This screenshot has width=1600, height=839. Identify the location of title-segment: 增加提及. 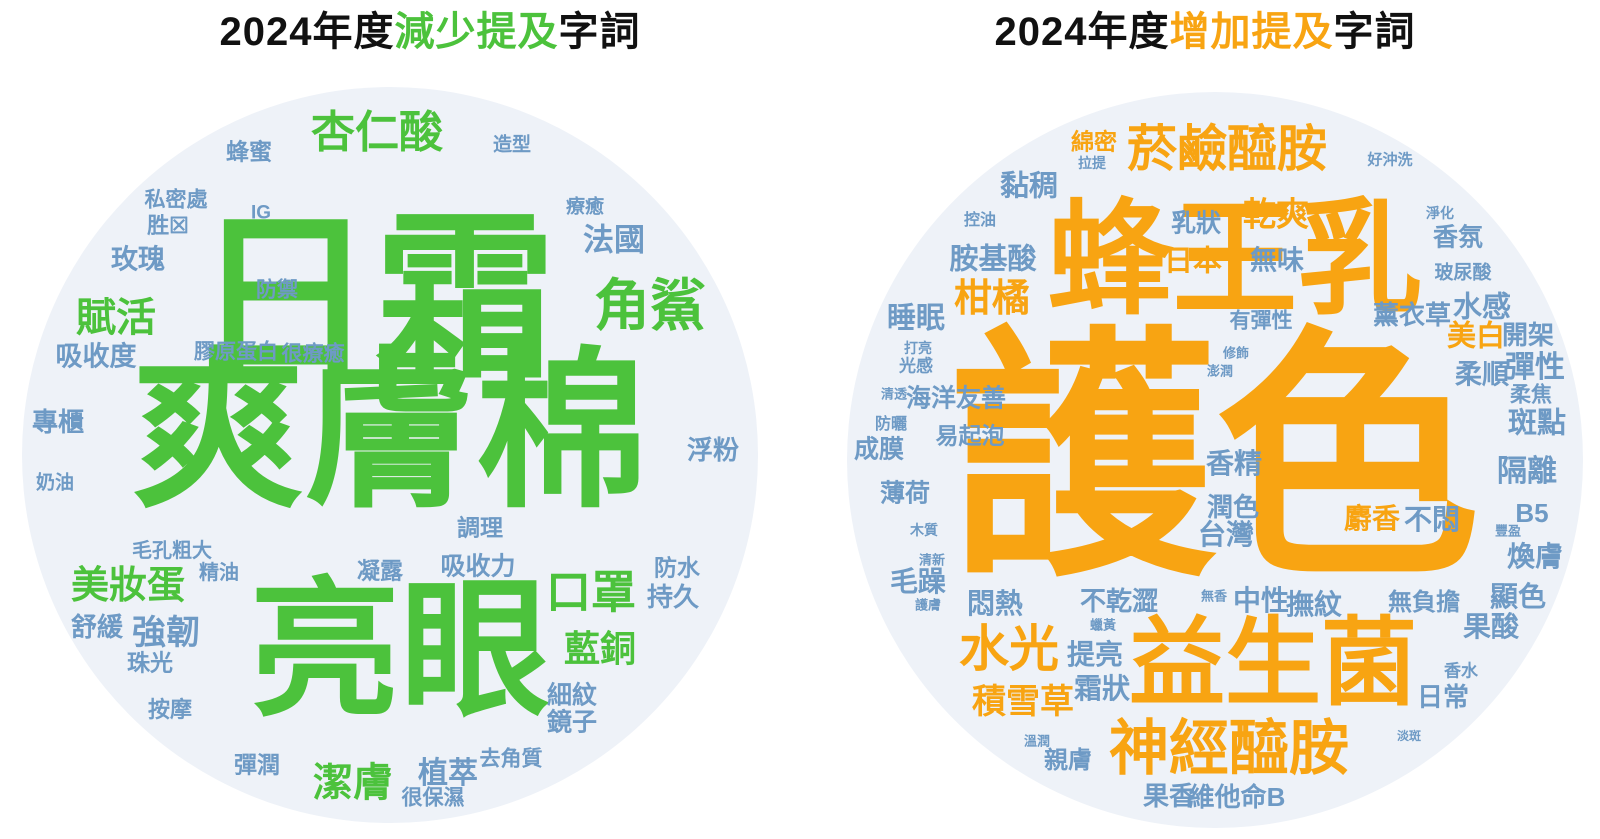
(1251, 32).